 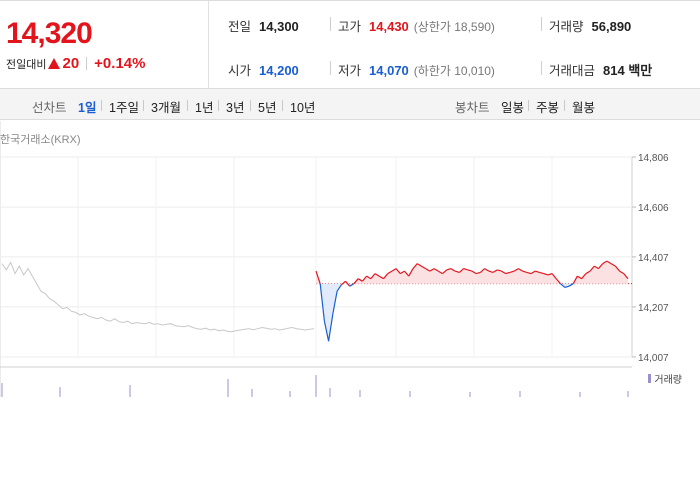 I want to click on low-stat: 저가 14,070 (하한가 10,010), so click(x=416, y=69).